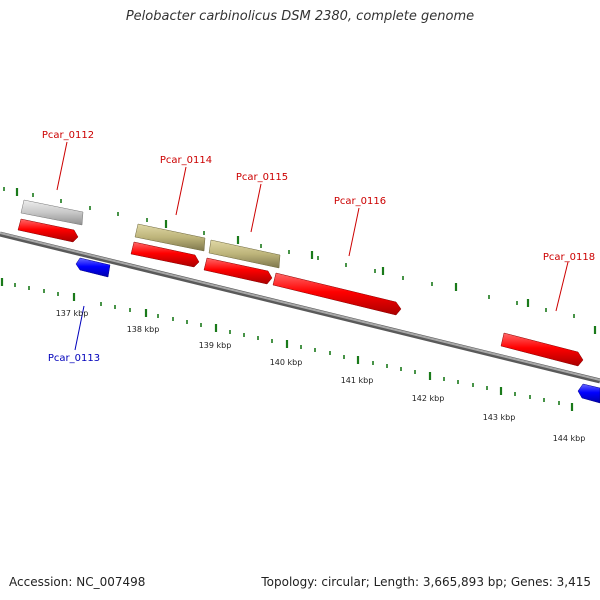  Describe the element at coordinates (569, 438) in the screenshot. I see `scale-label-144: 144 kbp` at that location.